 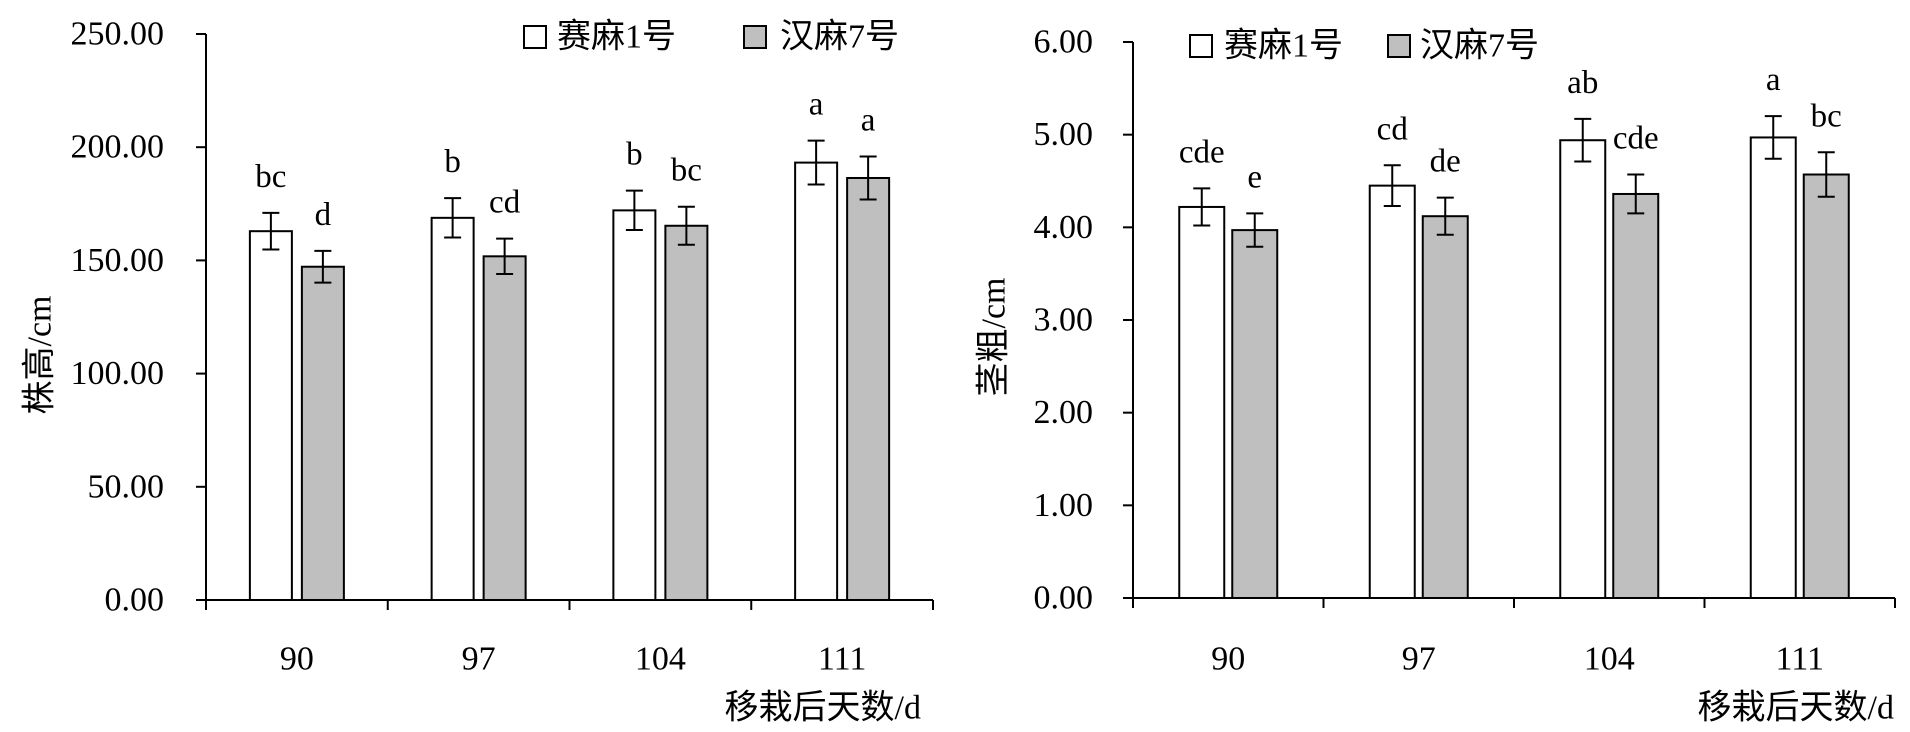 I want to click on y-tick-label: 6.00, so click(x=1064, y=42).